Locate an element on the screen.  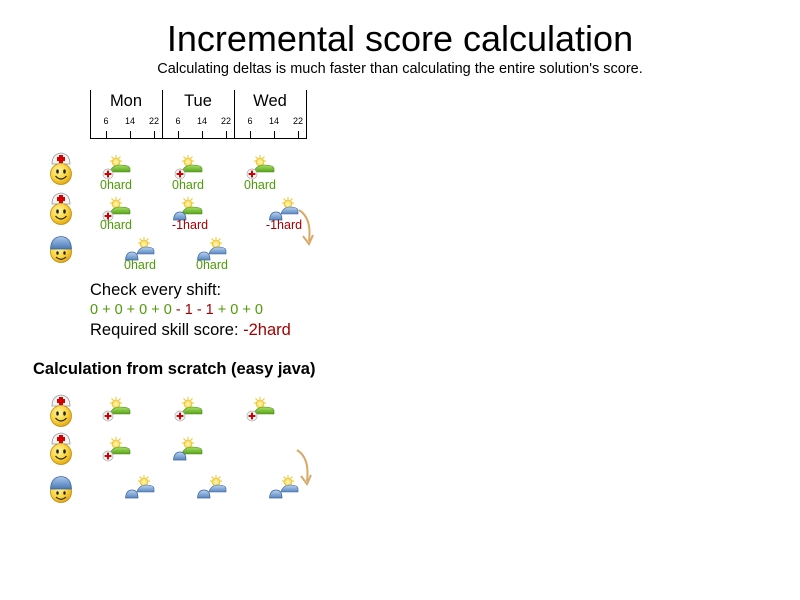
curved-arrow-icon is located at coordinates (307, 228).